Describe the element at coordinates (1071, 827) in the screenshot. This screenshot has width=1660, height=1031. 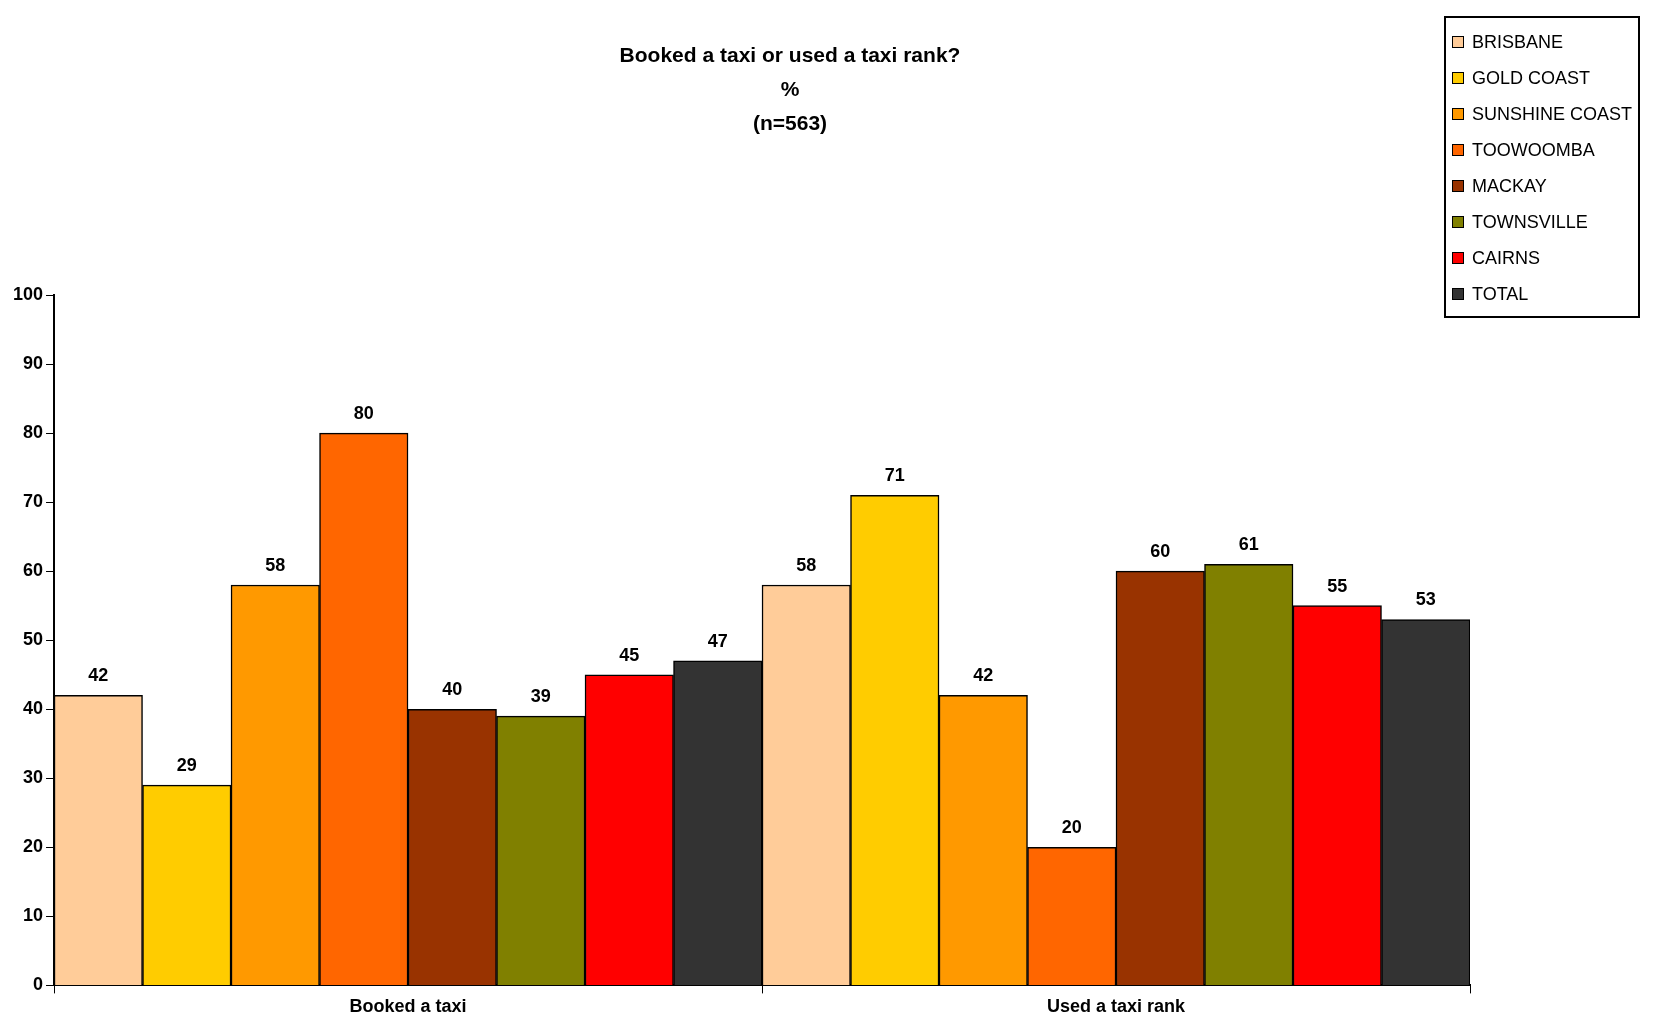
I see `data-label: 20` at that location.